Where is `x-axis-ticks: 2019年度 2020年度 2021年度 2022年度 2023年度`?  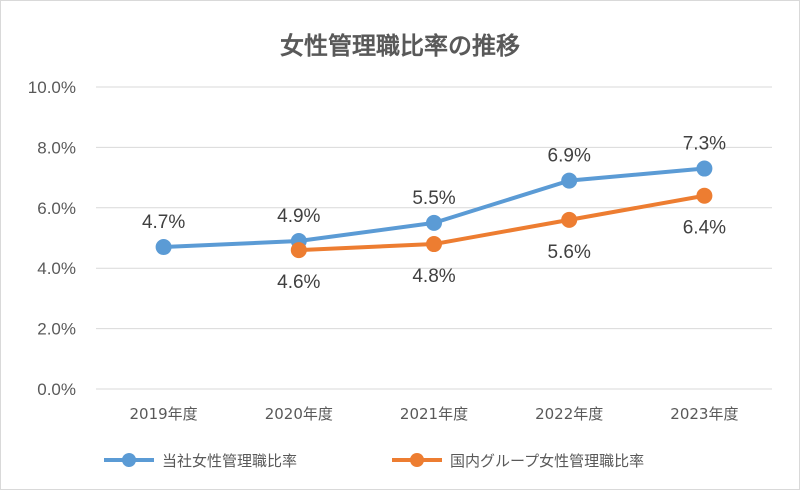
x-axis-ticks: 2019年度 2020年度 2021年度 2022年度 2023年度 is located at coordinates (434, 414).